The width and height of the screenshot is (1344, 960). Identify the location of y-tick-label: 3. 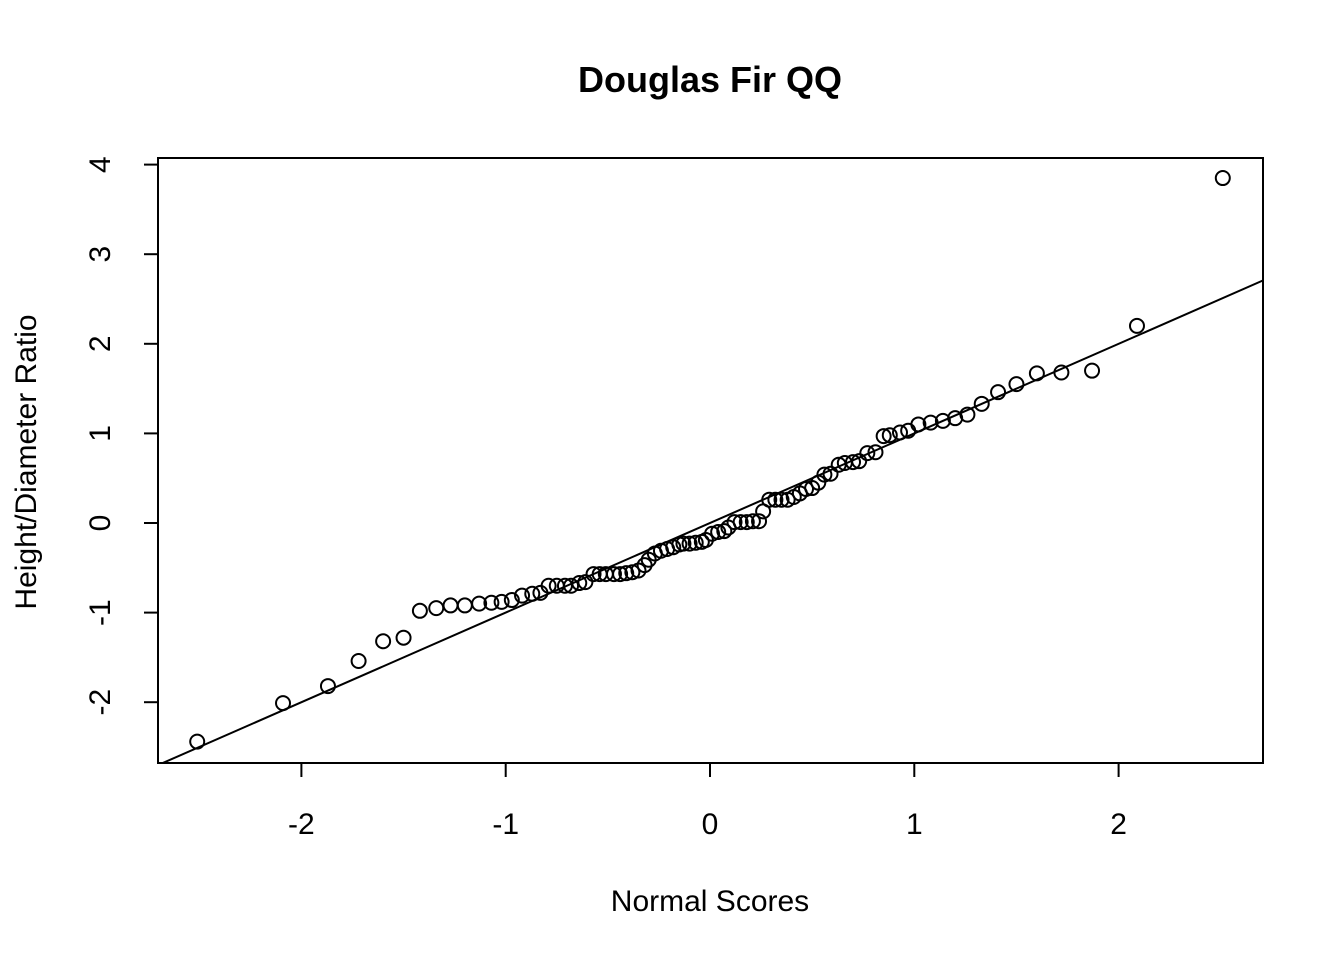
(100, 254).